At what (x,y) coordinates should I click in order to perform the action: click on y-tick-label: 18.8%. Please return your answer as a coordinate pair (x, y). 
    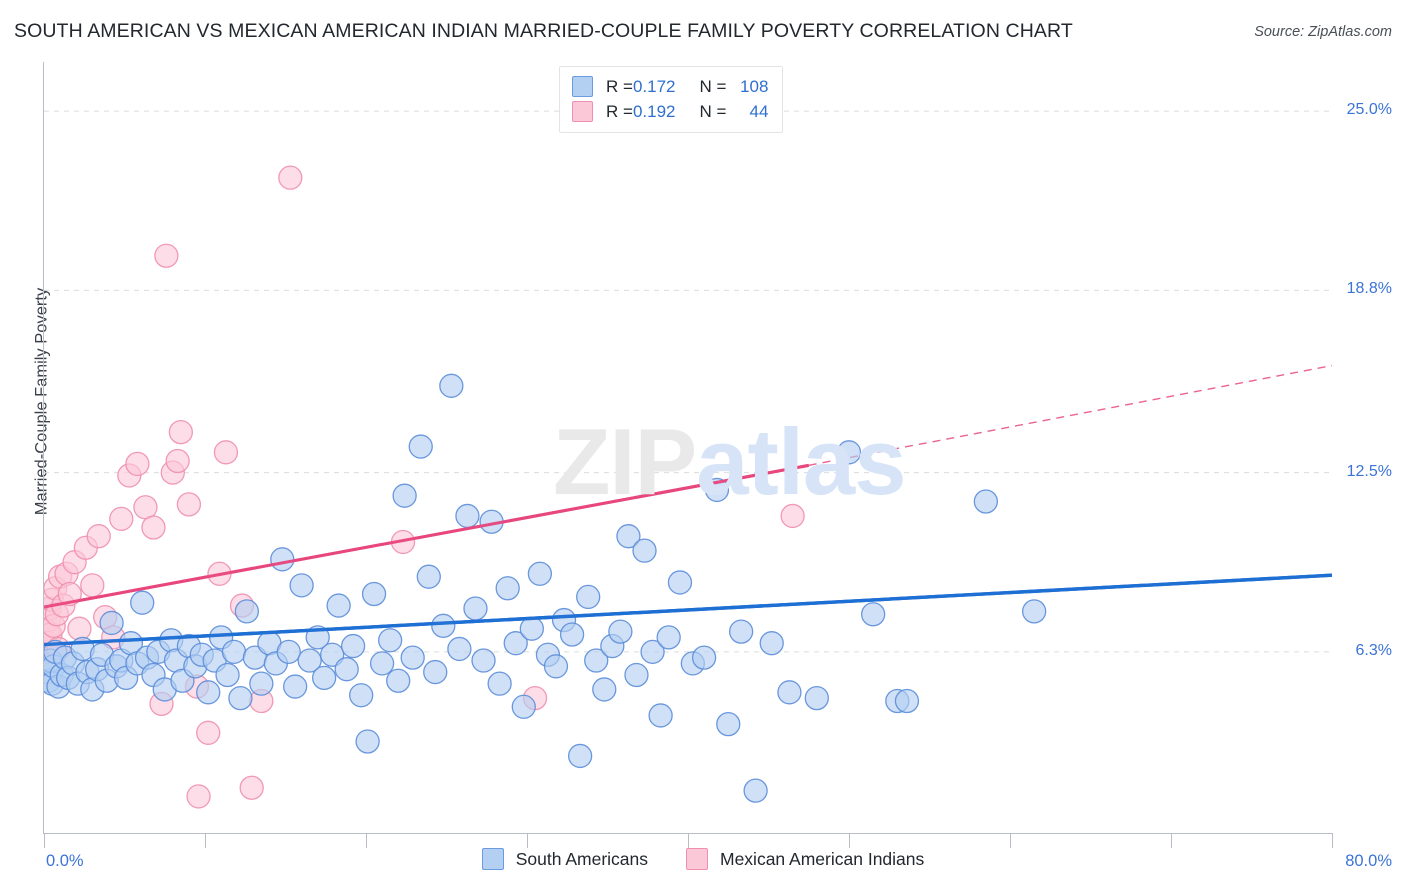
    Looking at the image, I should click on (1369, 289).